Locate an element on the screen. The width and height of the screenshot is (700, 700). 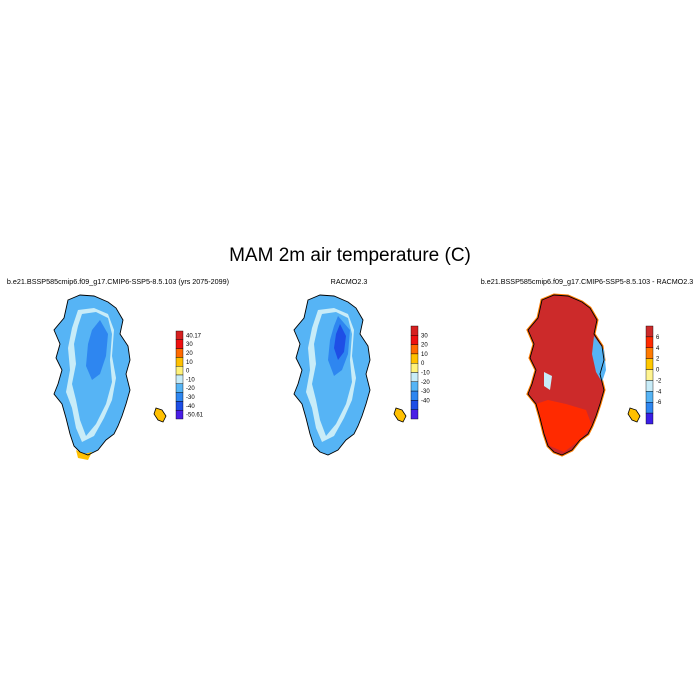
colorbar-tick-label: 6 is located at coordinates (658, 338).